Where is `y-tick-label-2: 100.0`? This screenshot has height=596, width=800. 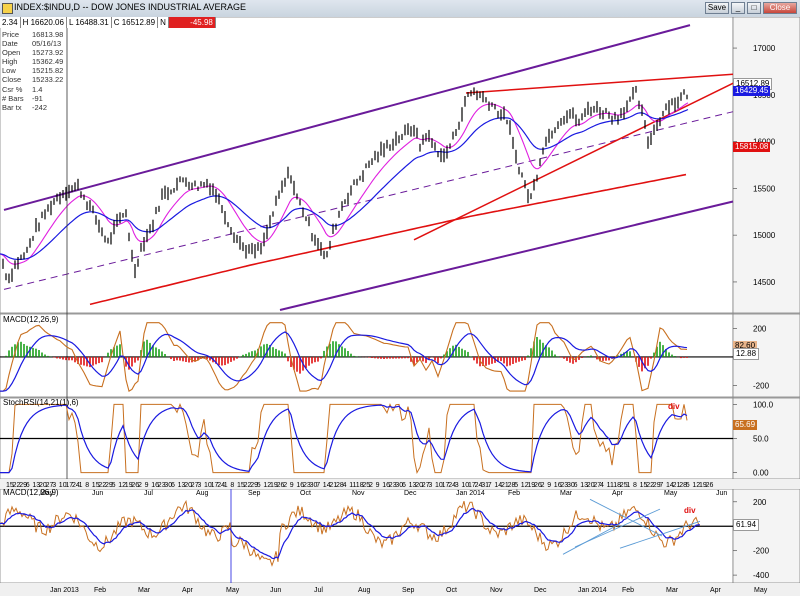
y-tick-label-2: 100.0 is located at coordinates (763, 404).